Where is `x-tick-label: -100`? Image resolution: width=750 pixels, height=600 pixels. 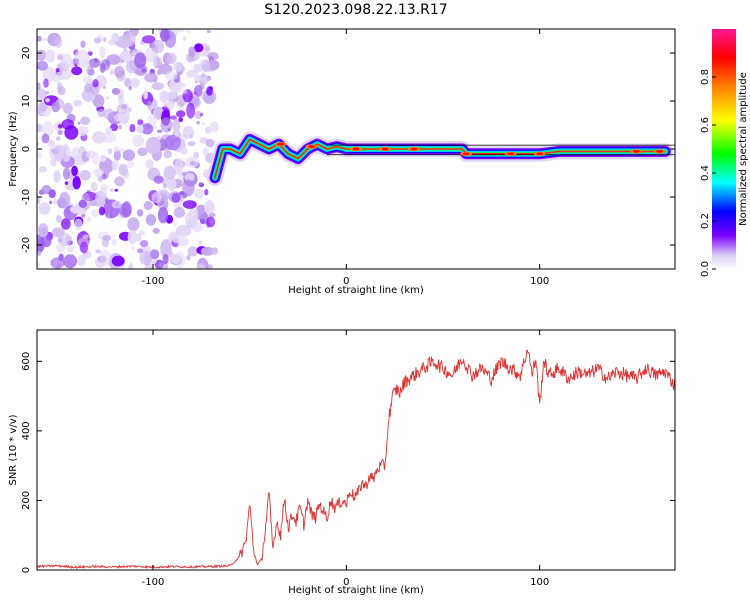 x-tick-label: -100 is located at coordinates (153, 582).